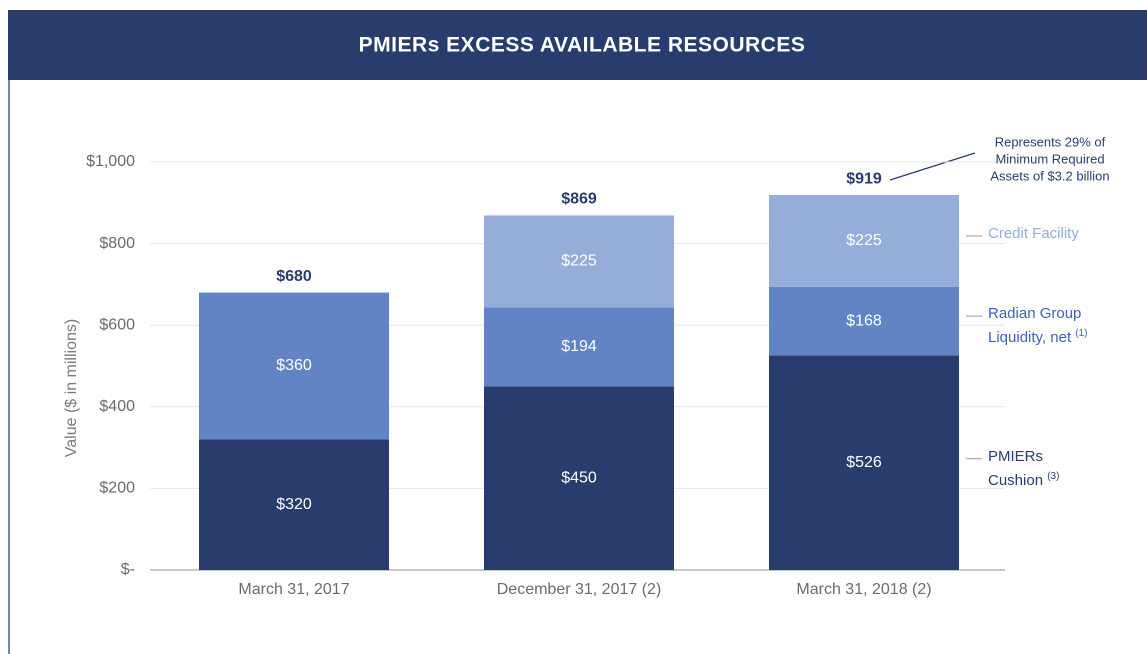 This screenshot has height=654, width=1147. What do you see at coordinates (117, 324) in the screenshot?
I see `y-tick-label: $600` at bounding box center [117, 324].